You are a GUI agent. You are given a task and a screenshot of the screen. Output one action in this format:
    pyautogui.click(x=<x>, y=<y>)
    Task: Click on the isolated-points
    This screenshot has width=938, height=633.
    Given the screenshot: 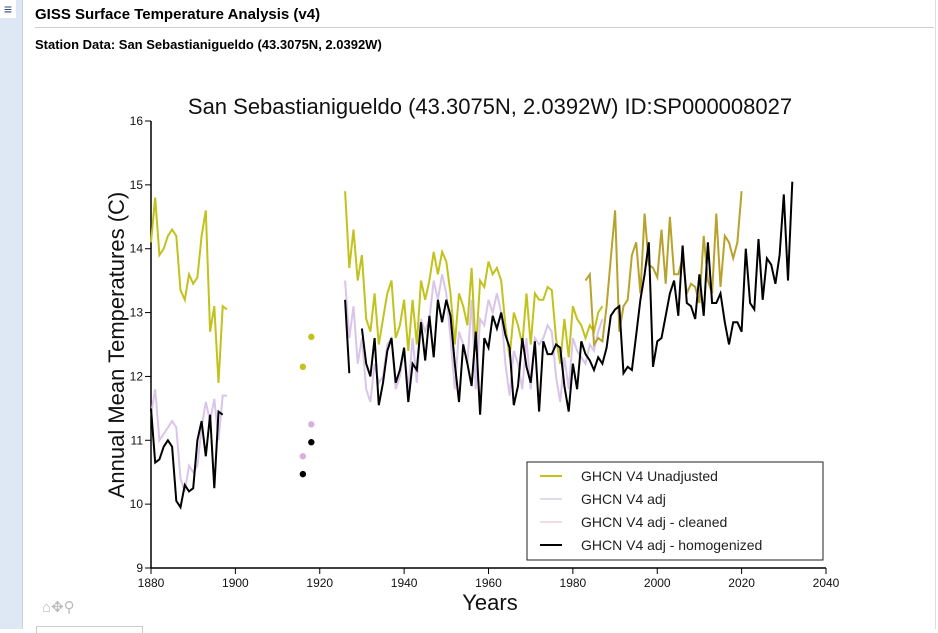 What is the action you would take?
    pyautogui.click(x=307, y=405)
    